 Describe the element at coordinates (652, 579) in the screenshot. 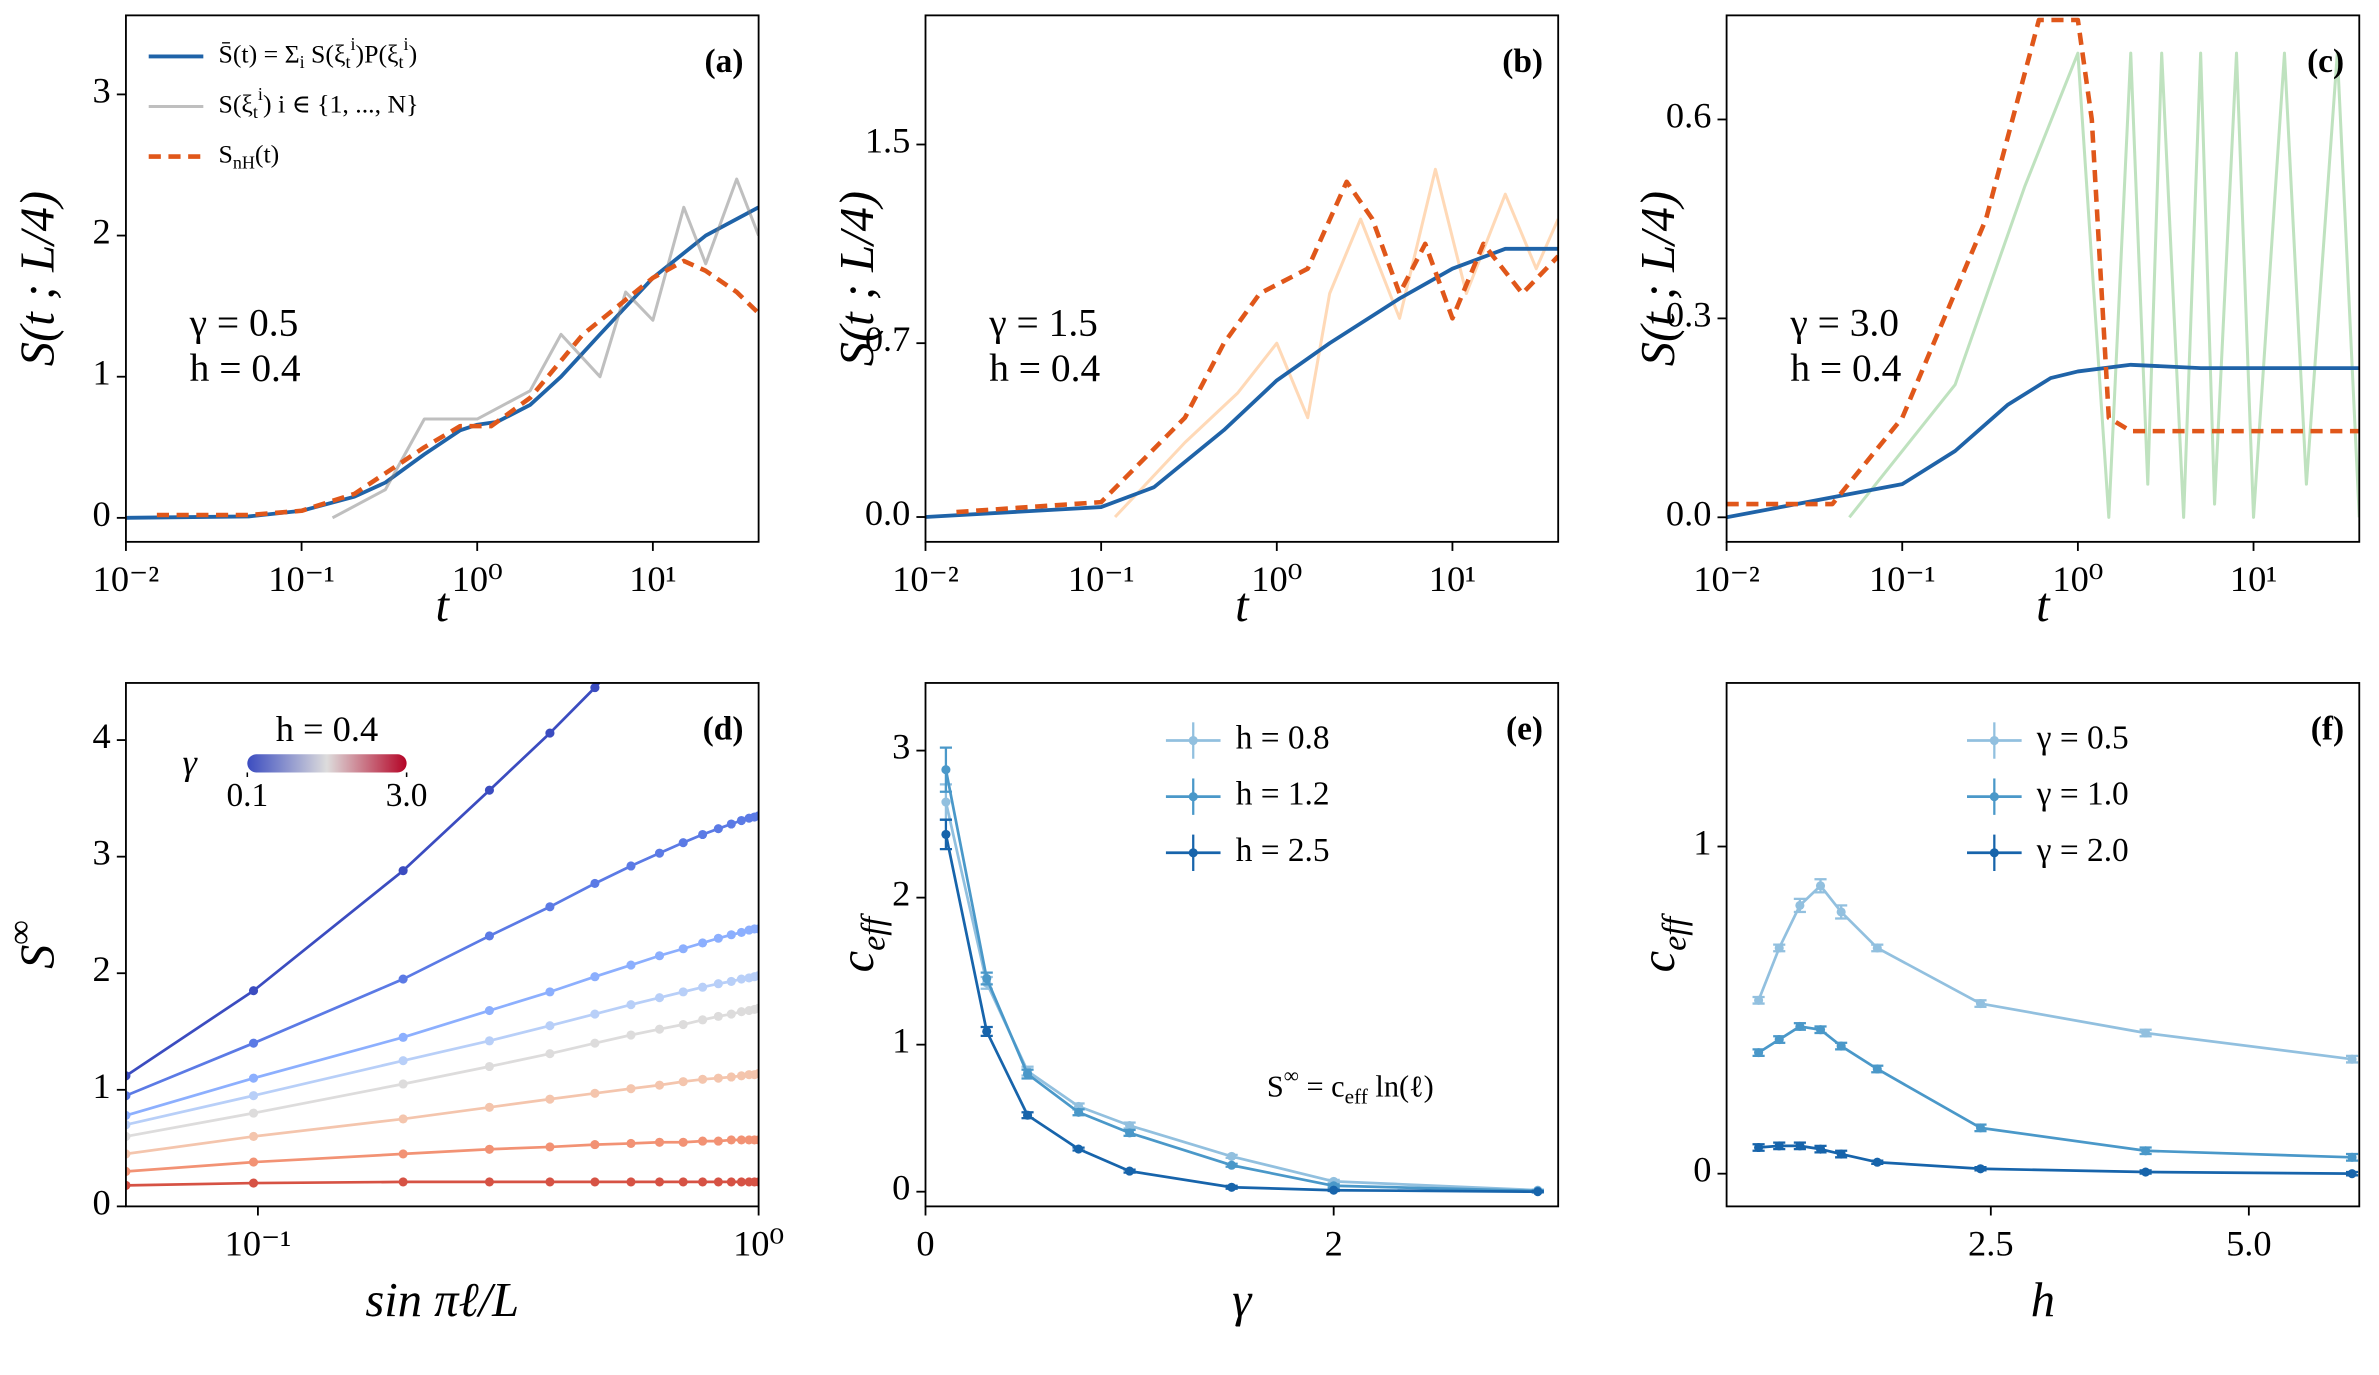

I see `x-tick-label: 10¹` at that location.